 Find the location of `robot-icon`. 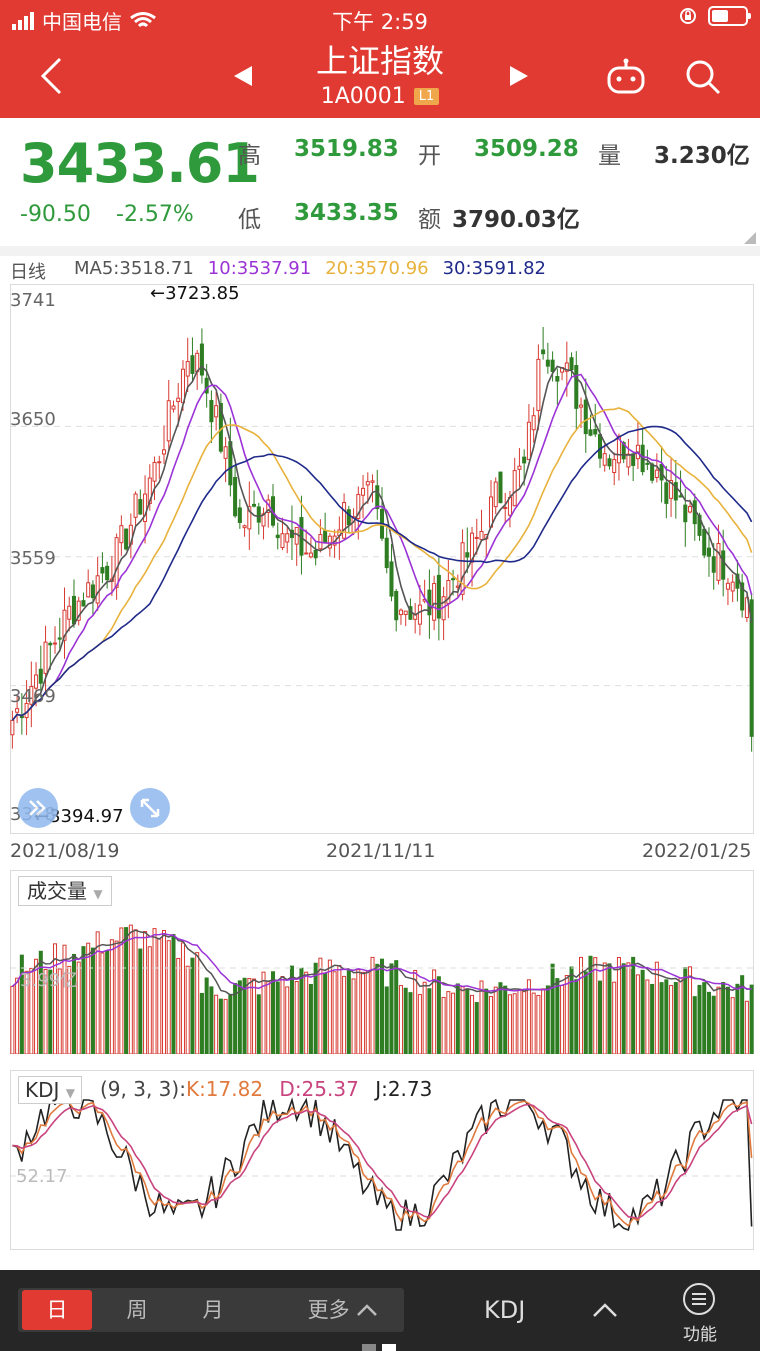

robot-icon is located at coordinates (626, 76).